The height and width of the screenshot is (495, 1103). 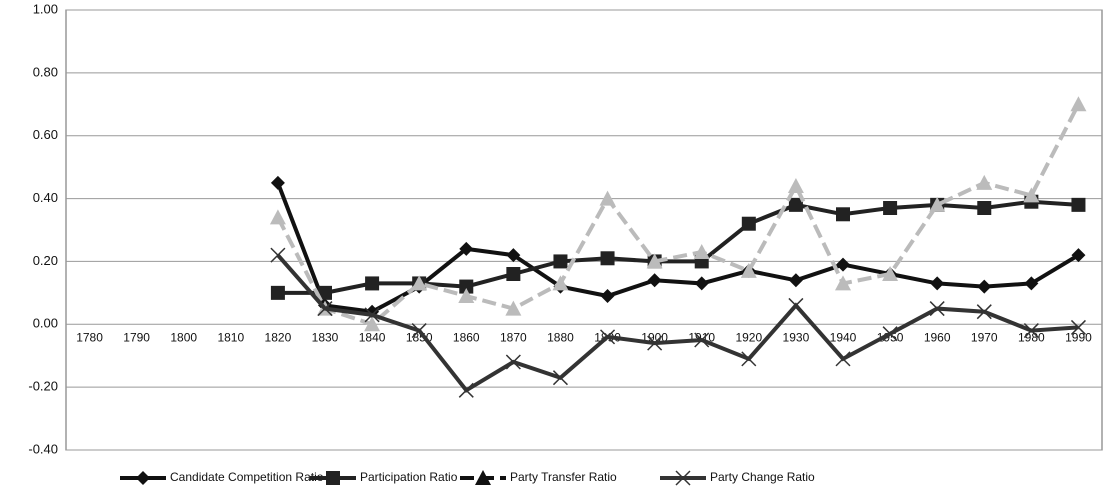 I want to click on y-tick-label: 0.40, so click(x=45, y=197).